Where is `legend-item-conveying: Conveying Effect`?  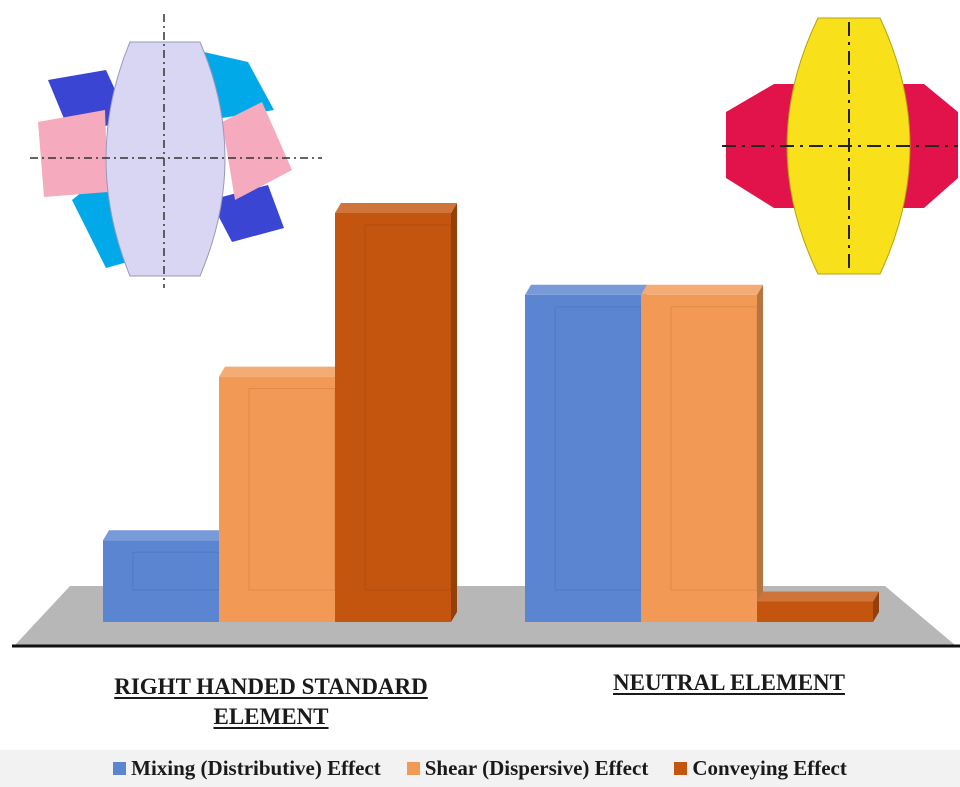
legend-item-conveying: Conveying Effect is located at coordinates (760, 768).